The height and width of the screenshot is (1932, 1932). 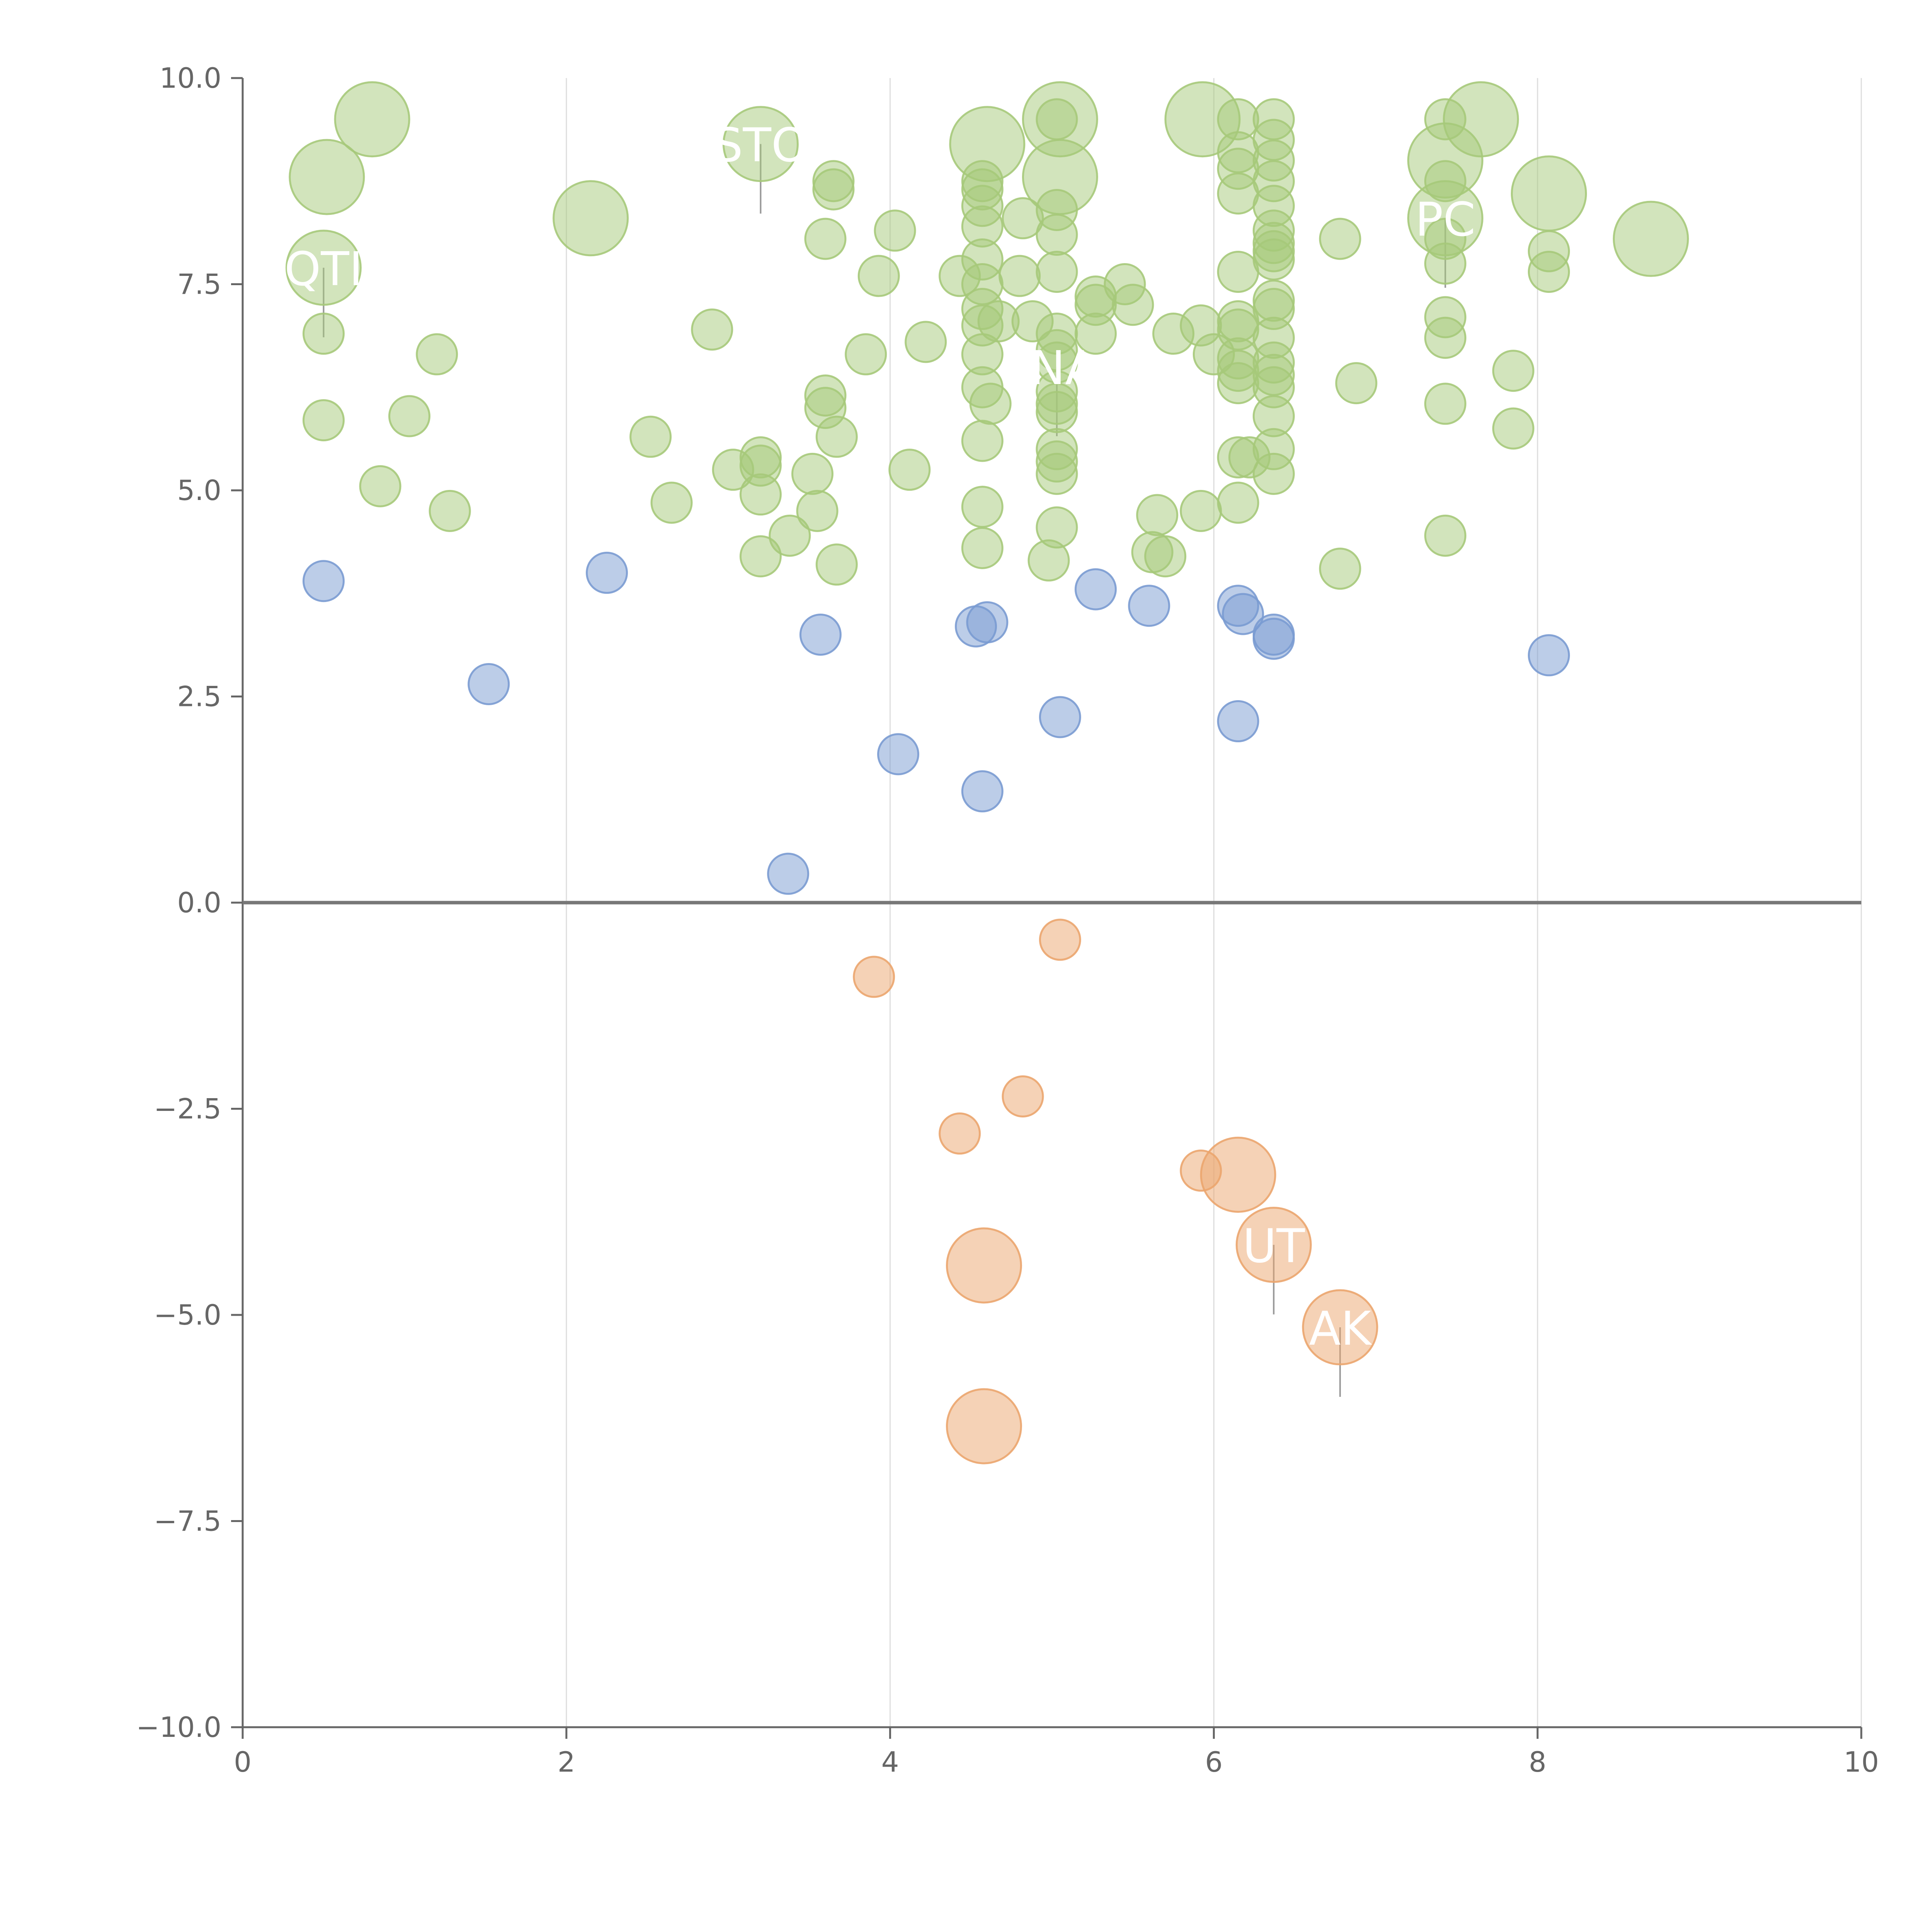 I want to click on point-label: UT, so click(x=1274, y=1247).